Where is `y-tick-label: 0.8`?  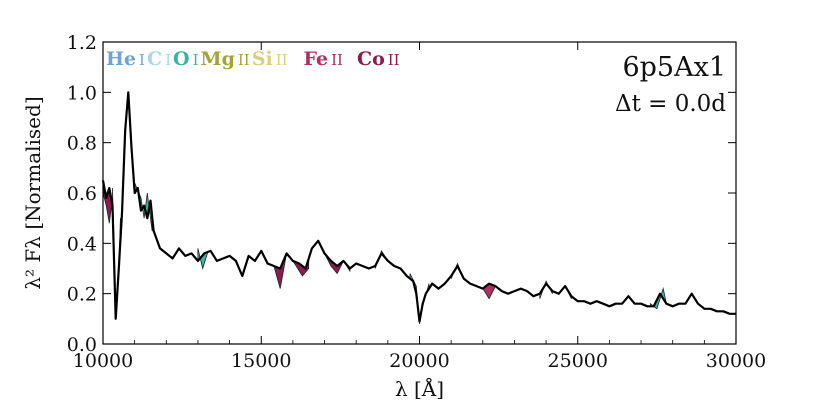 y-tick-label: 0.8 is located at coordinates (82, 144).